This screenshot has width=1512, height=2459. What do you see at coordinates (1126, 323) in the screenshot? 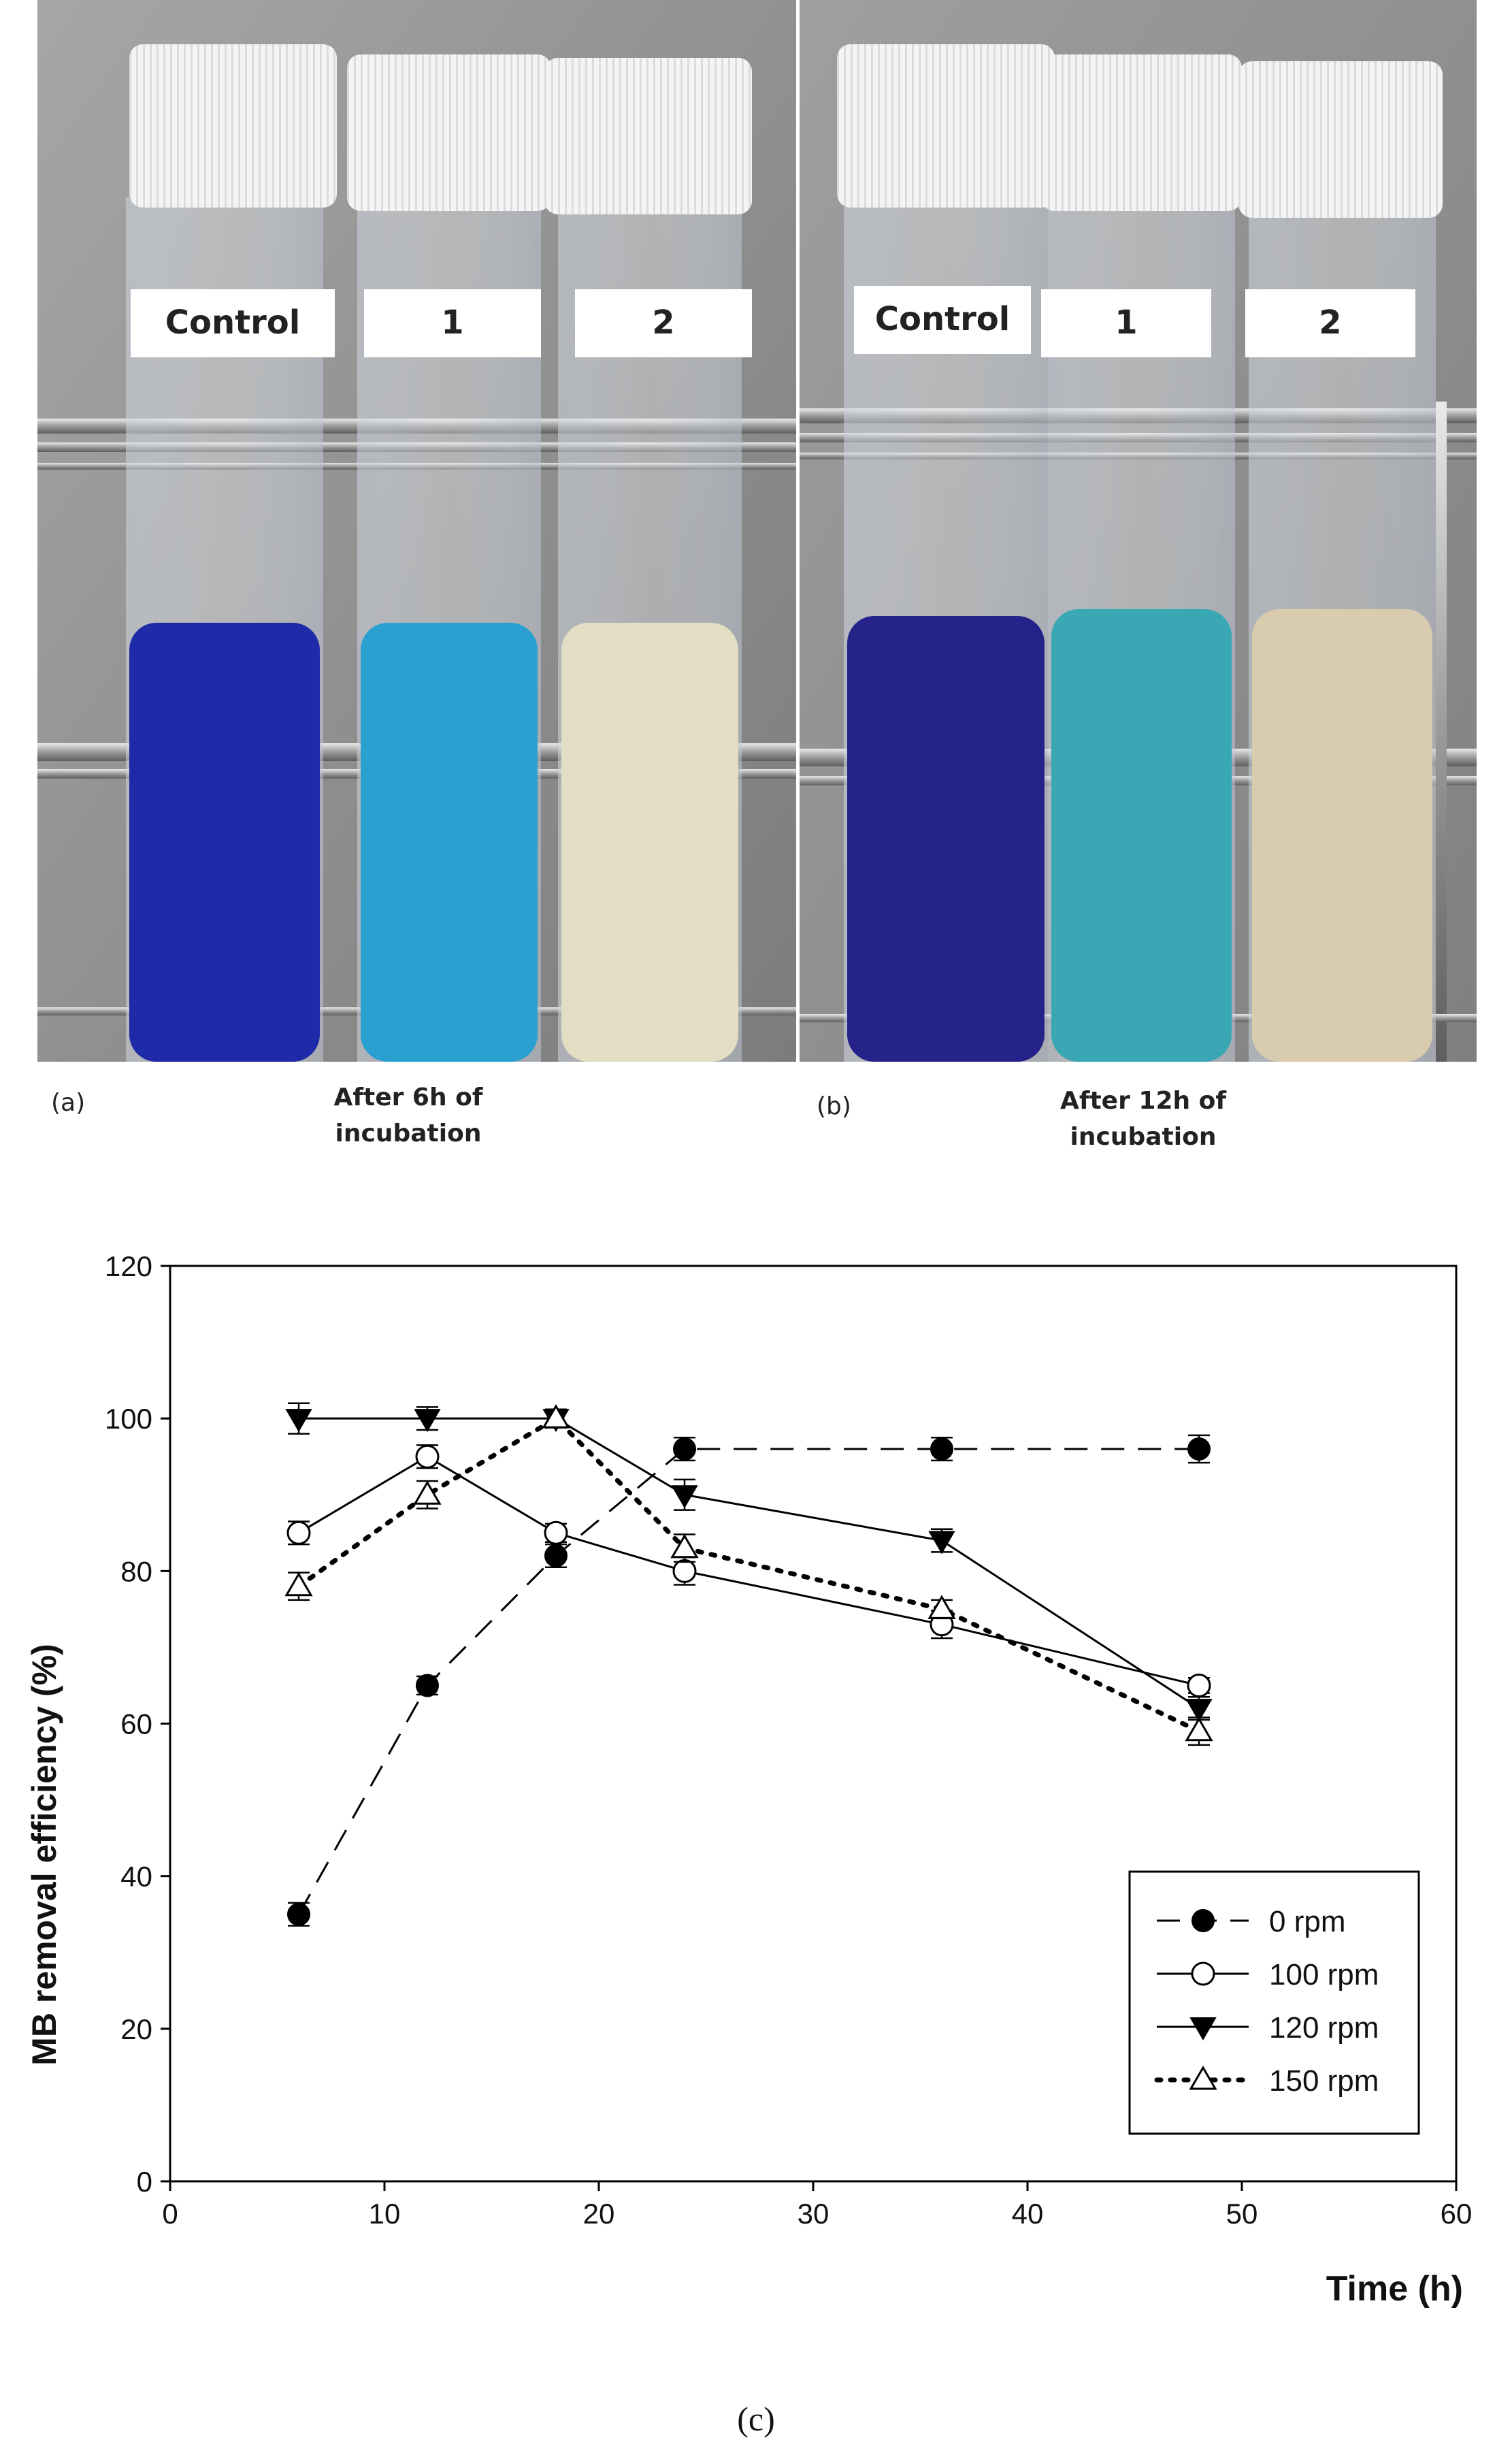
I see `tube-label-b-1: 1` at bounding box center [1126, 323].